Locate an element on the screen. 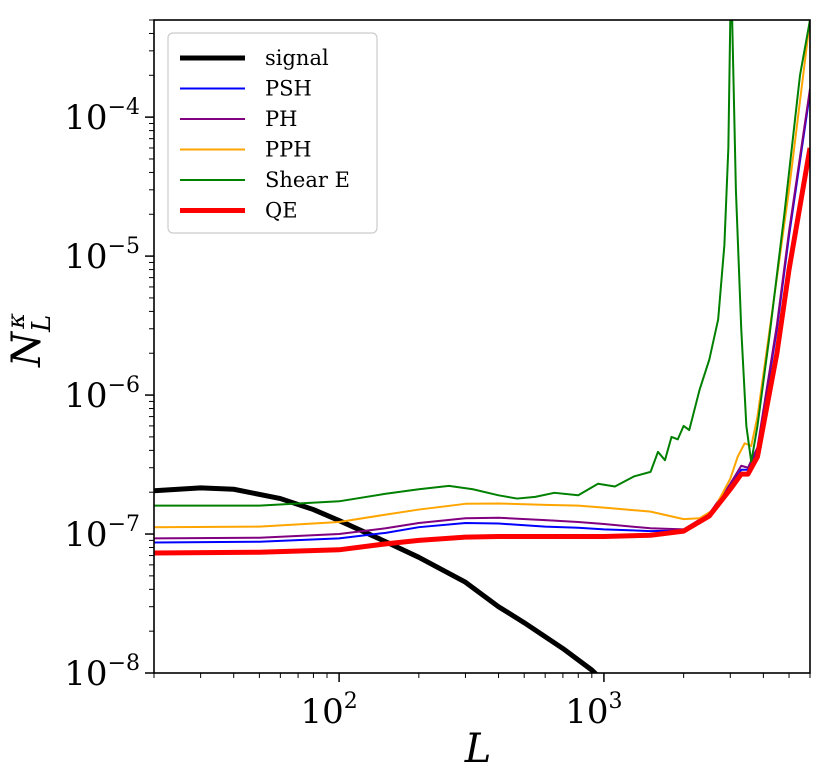  legend-label-signal: signal is located at coordinates (297, 58).